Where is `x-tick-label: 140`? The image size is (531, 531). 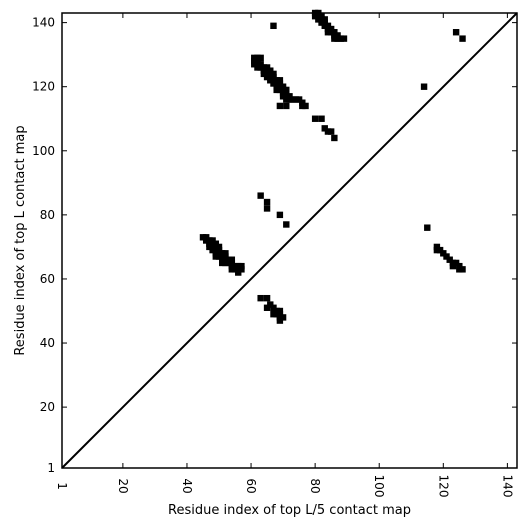 x-tick-label: 140 is located at coordinates (507, 486).